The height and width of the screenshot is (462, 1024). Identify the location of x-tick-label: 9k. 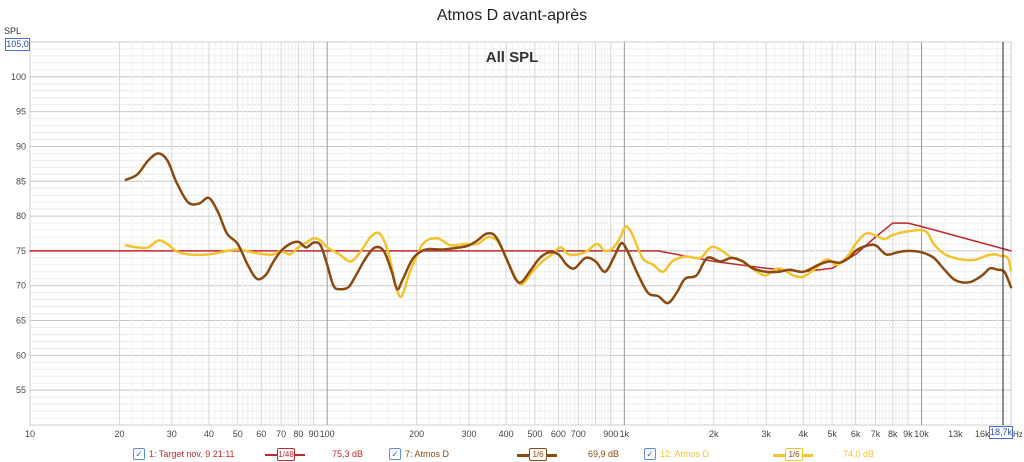
(908, 434).